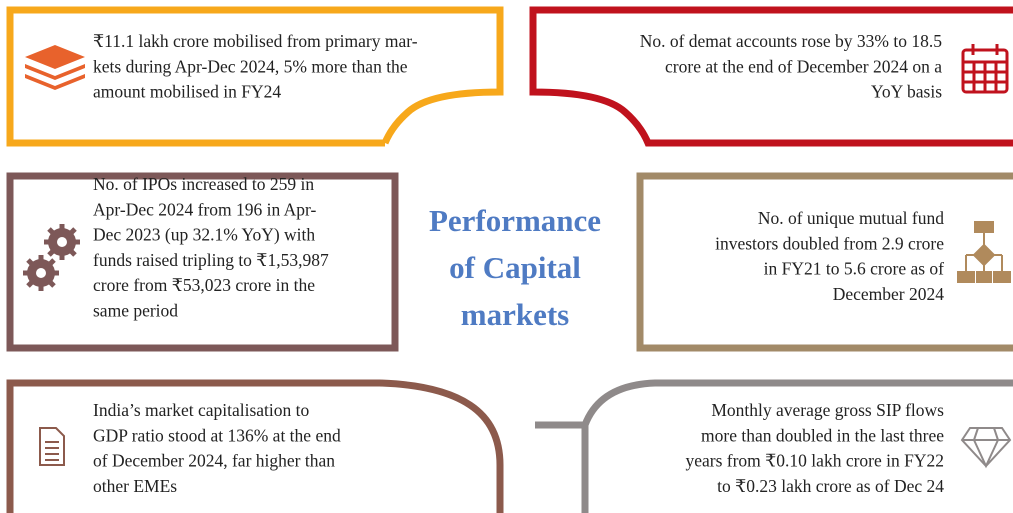  Describe the element at coordinates (515, 220) in the screenshot. I see `title-line: Performance` at that location.